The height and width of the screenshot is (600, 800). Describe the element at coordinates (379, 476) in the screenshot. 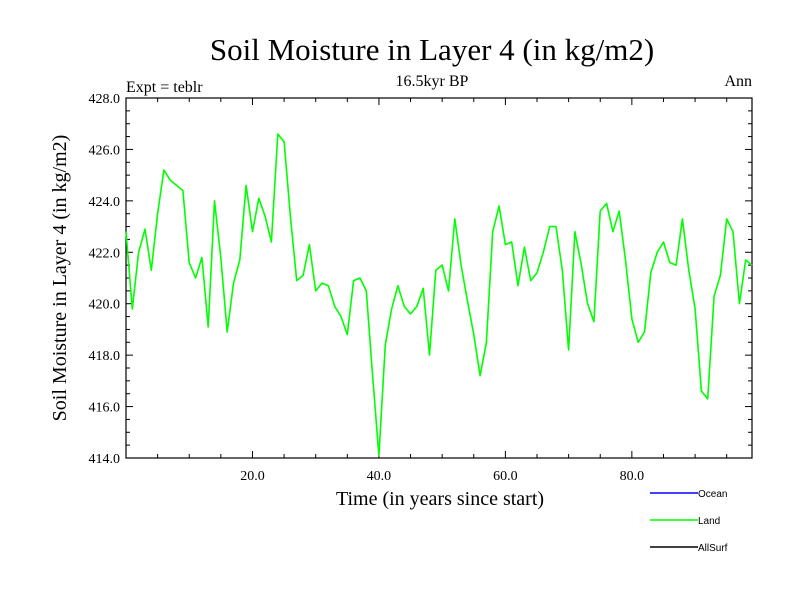

I see `x-tick-label: 40.0` at that location.